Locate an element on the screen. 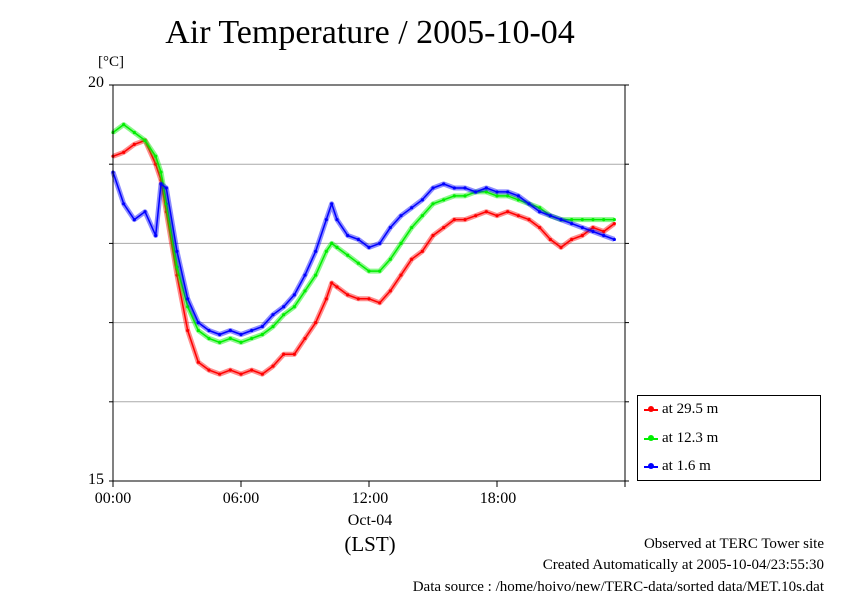 This screenshot has width=842, height=596. x-tick-label-1200: 12:00 is located at coordinates (370, 498).